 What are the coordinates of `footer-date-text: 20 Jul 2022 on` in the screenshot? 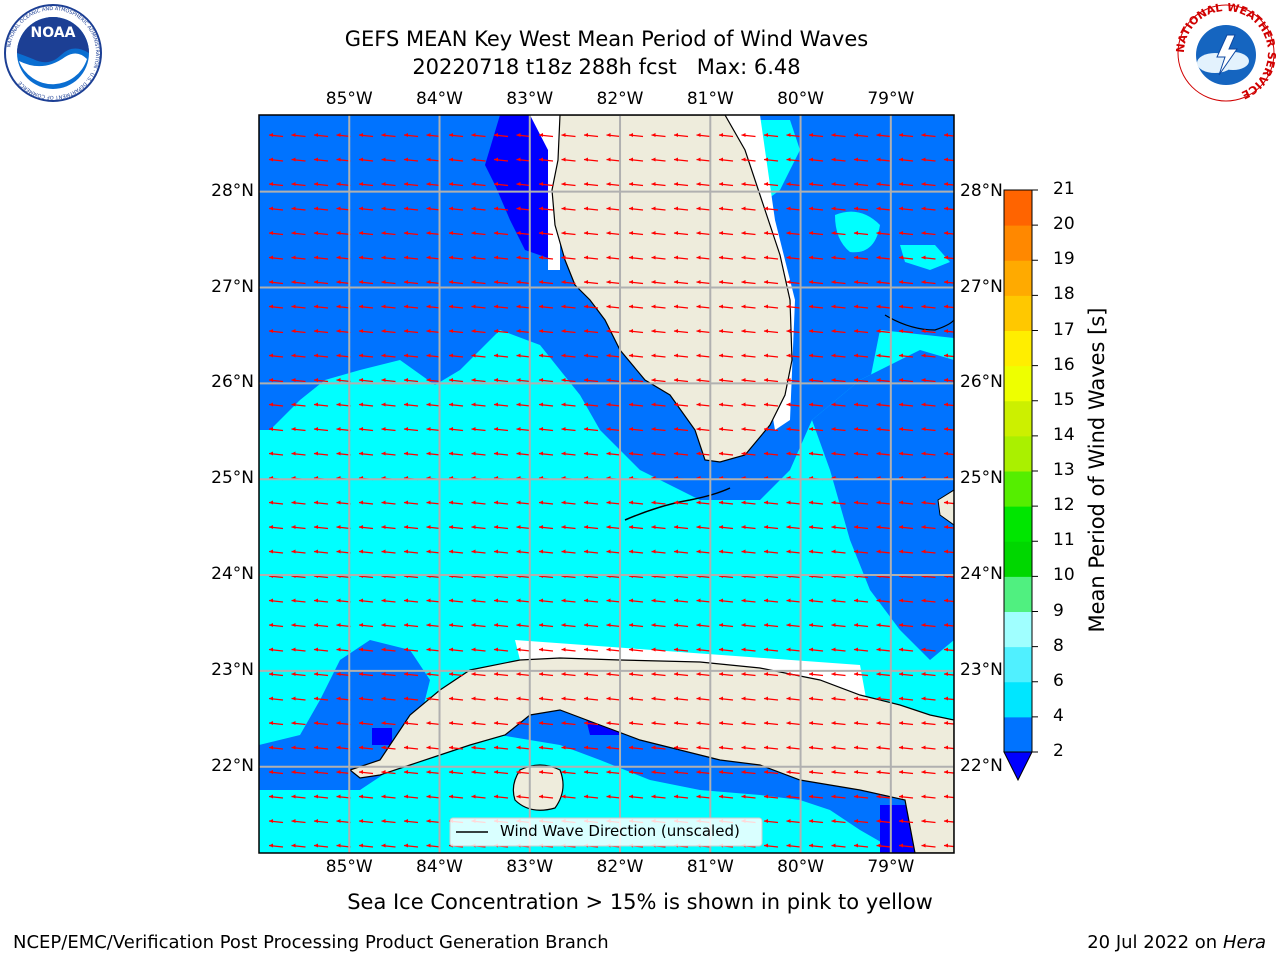 It's located at (1155, 942).